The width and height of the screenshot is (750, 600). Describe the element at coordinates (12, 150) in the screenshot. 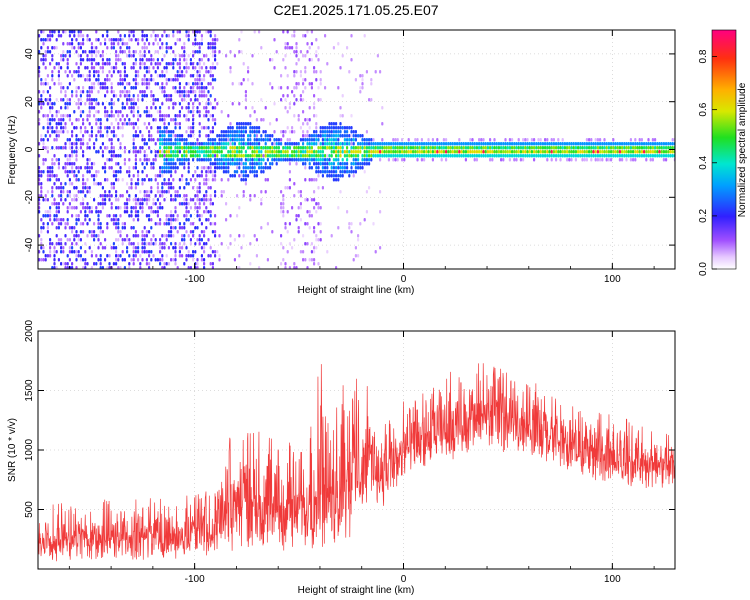

I see `spectrogram-y-axis-label: Frequency (Hz)` at that location.